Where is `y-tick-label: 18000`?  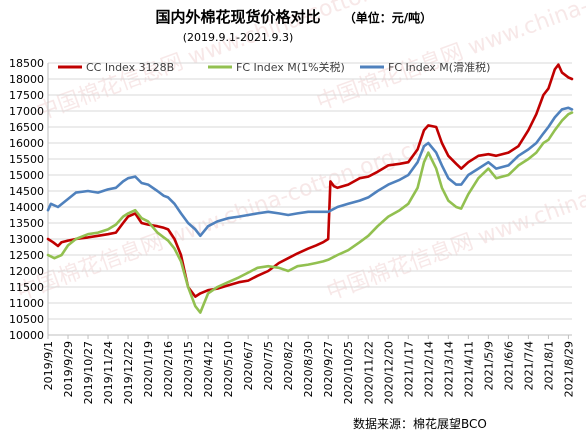 y-tick-label: 18000 is located at coordinates (26, 79).